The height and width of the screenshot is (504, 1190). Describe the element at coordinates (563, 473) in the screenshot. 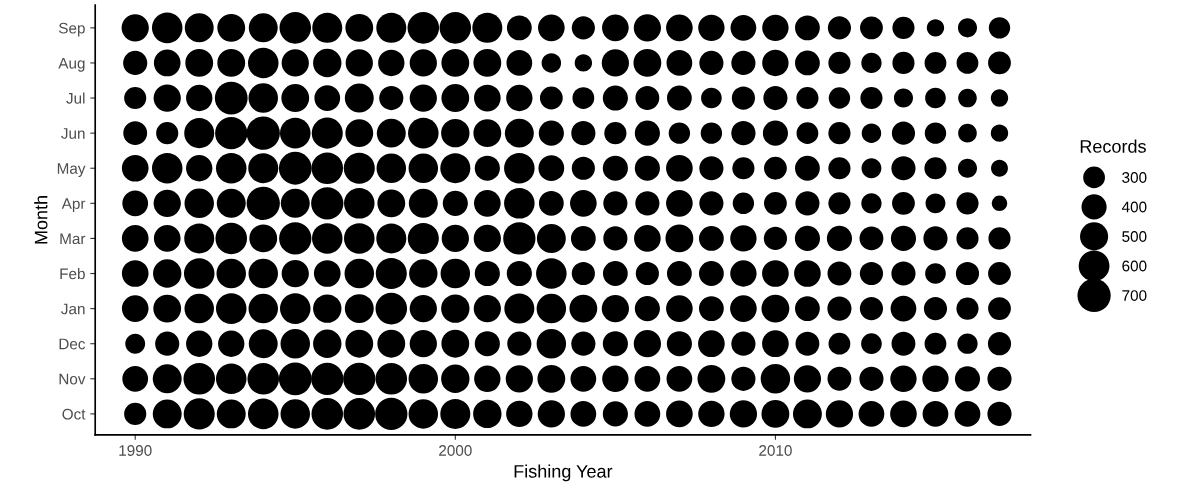

I see `x-axis-title: Fishing Year` at that location.